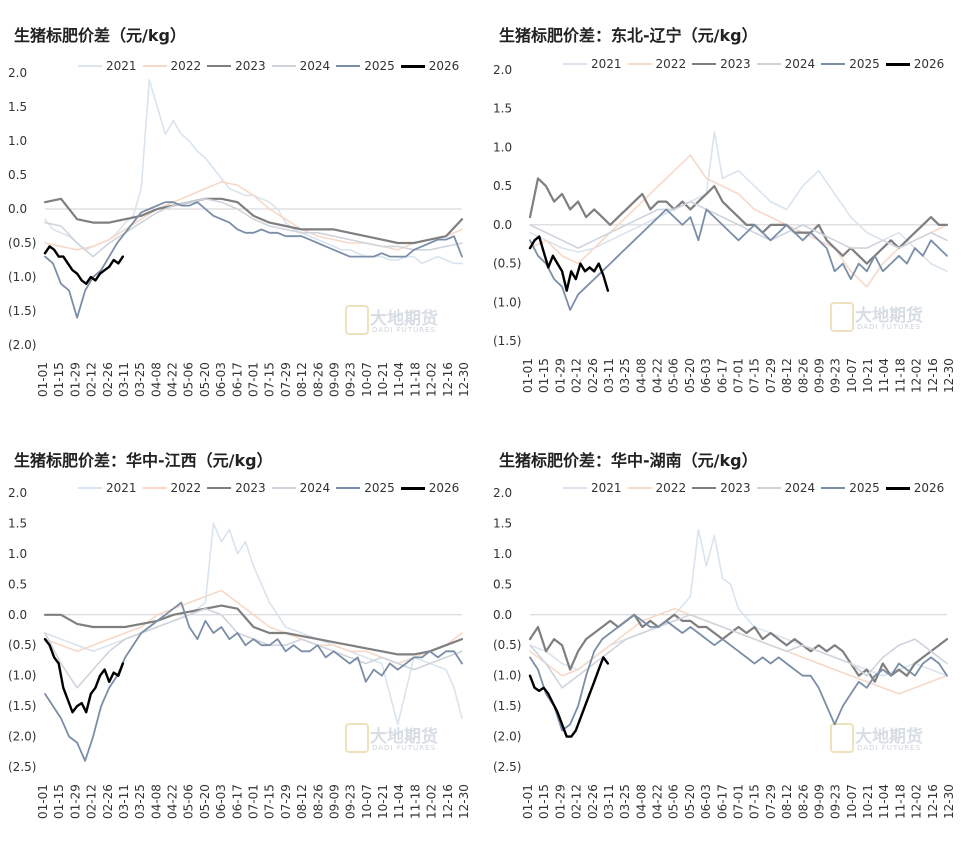 The image size is (970, 845). What do you see at coordinates (641, 801) in the screenshot?
I see `x-tick-label: 04-08` at bounding box center [641, 801].